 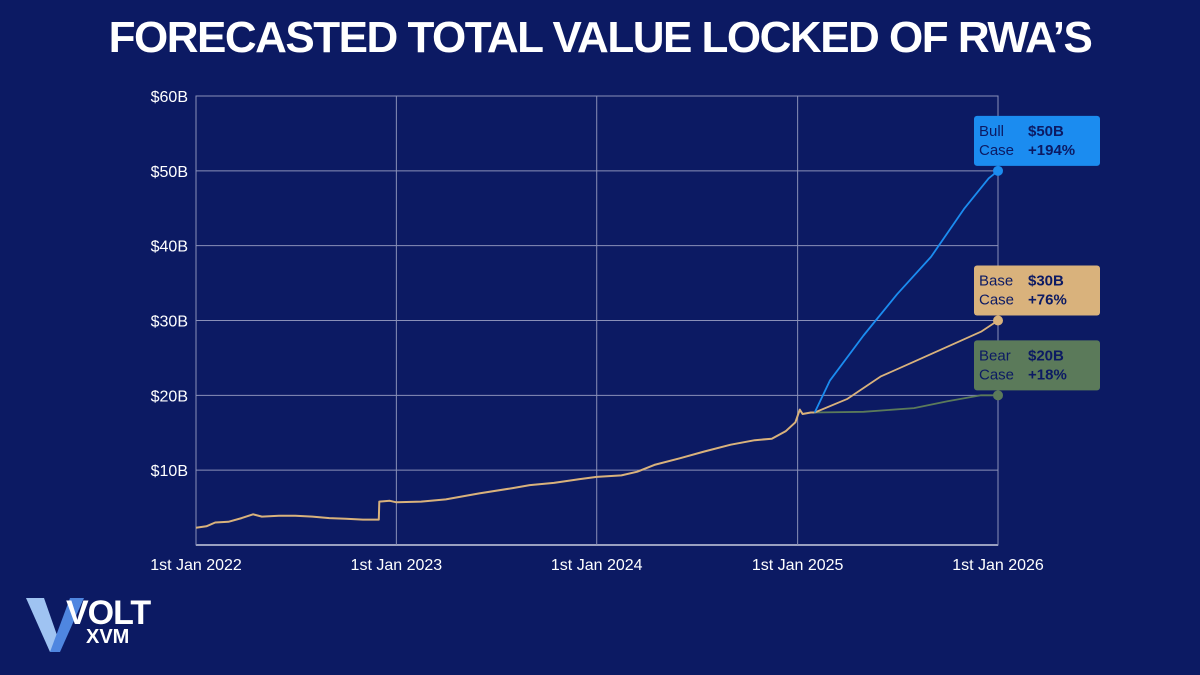 I want to click on y-tick-label: $60B, so click(x=169, y=97).